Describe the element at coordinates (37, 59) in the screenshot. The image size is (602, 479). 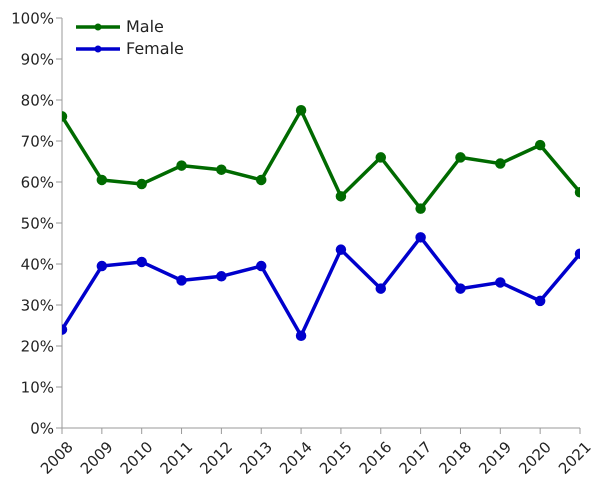
I see `y-tick-label: 90%` at that location.